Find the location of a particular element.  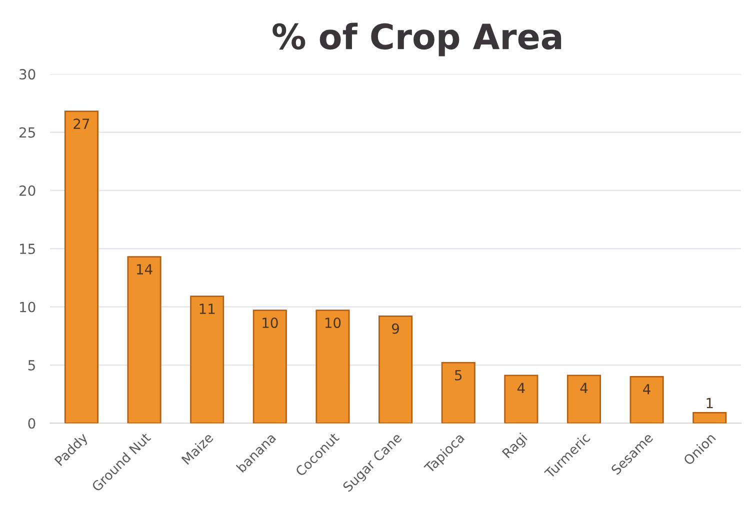

y-tick-label: 30 is located at coordinates (28, 74).